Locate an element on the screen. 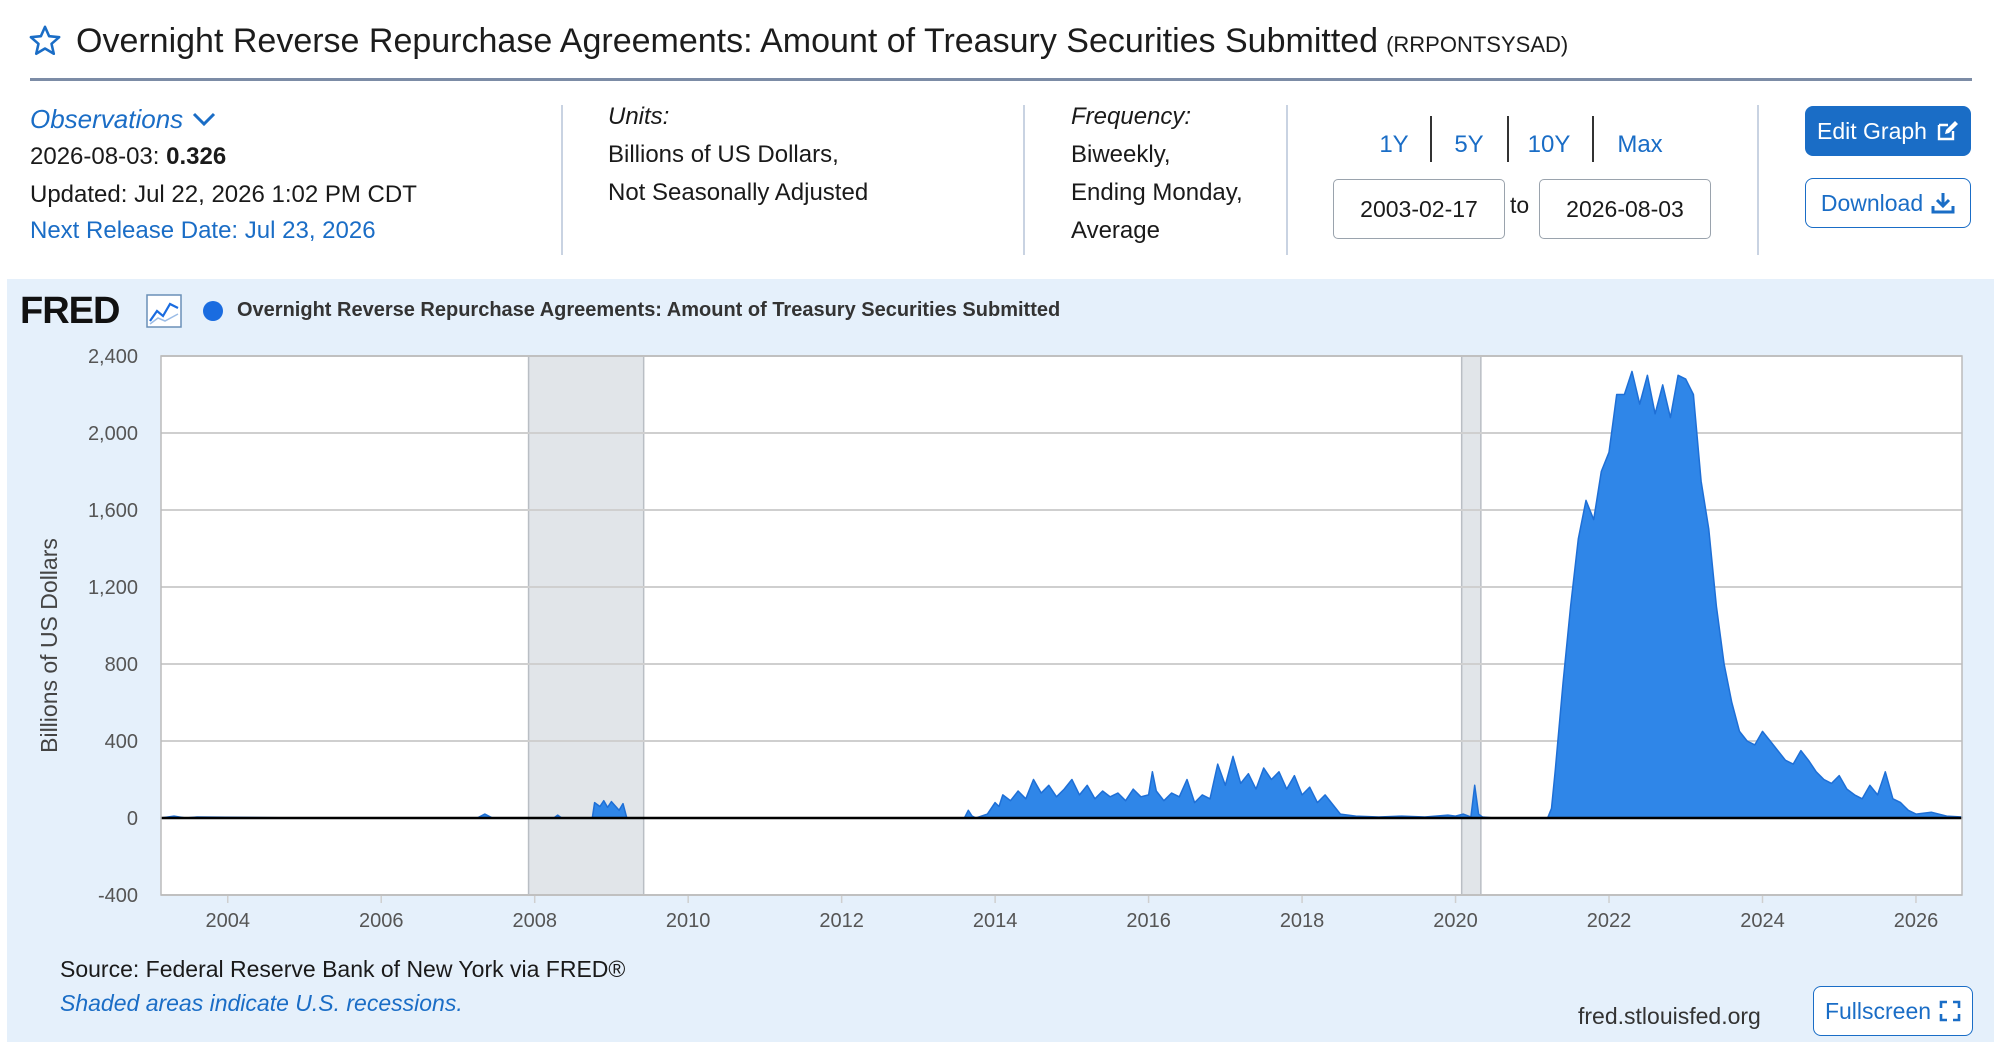 This screenshot has height=1044, width=1995. y-tick-label: 1,200 is located at coordinates (113, 588).